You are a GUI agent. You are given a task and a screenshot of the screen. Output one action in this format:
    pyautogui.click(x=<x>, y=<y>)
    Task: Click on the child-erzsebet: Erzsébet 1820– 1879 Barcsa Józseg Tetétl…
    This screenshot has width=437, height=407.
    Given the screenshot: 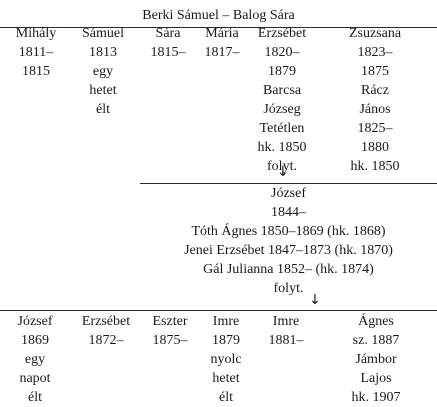 What is the action you would take?
    pyautogui.click(x=282, y=100)
    